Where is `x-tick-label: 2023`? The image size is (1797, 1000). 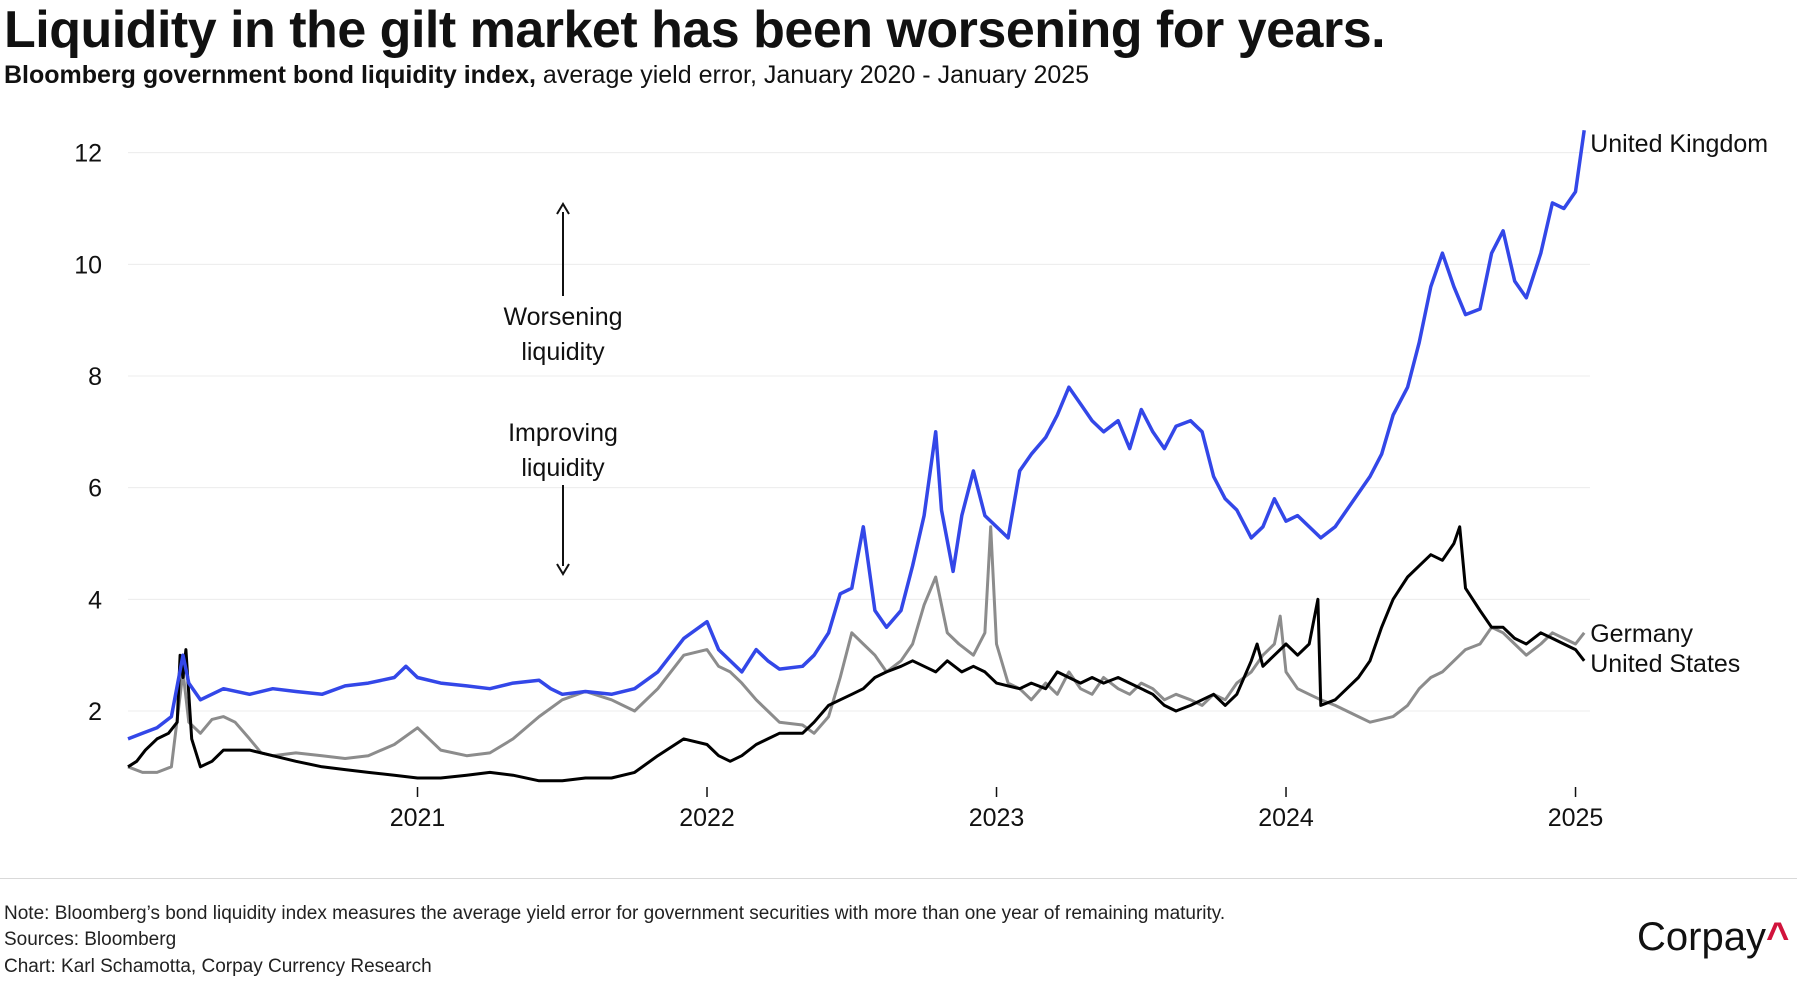 x-tick-label: 2023 is located at coordinates (997, 818).